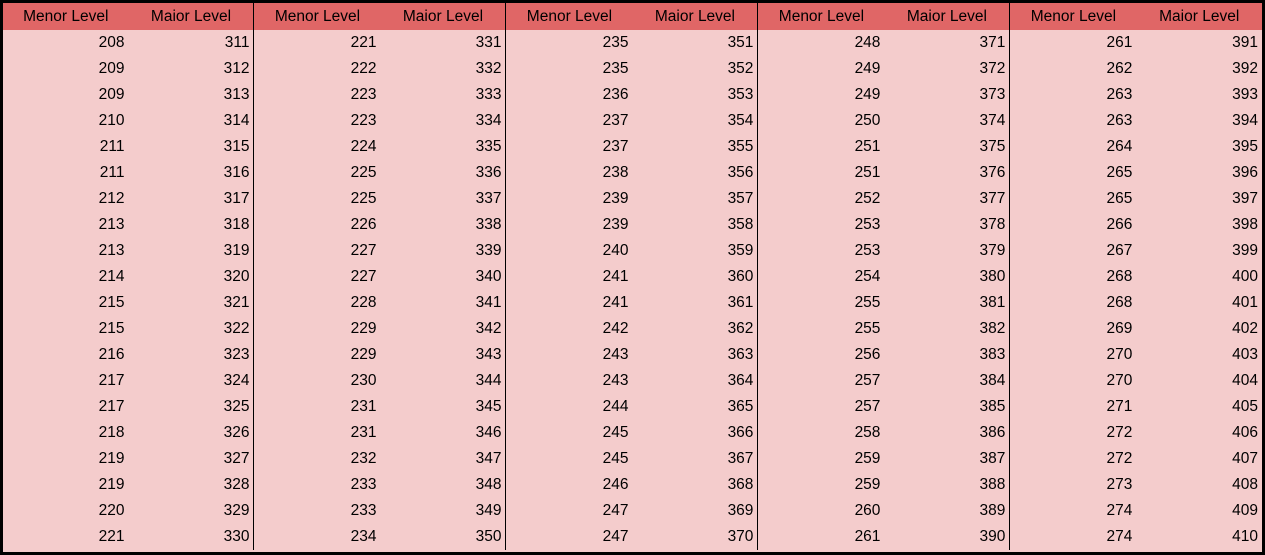 Image resolution: width=1265 pixels, height=555 pixels. Describe the element at coordinates (1119, 328) in the screenshot. I see `menor-level-cell: 269` at that location.